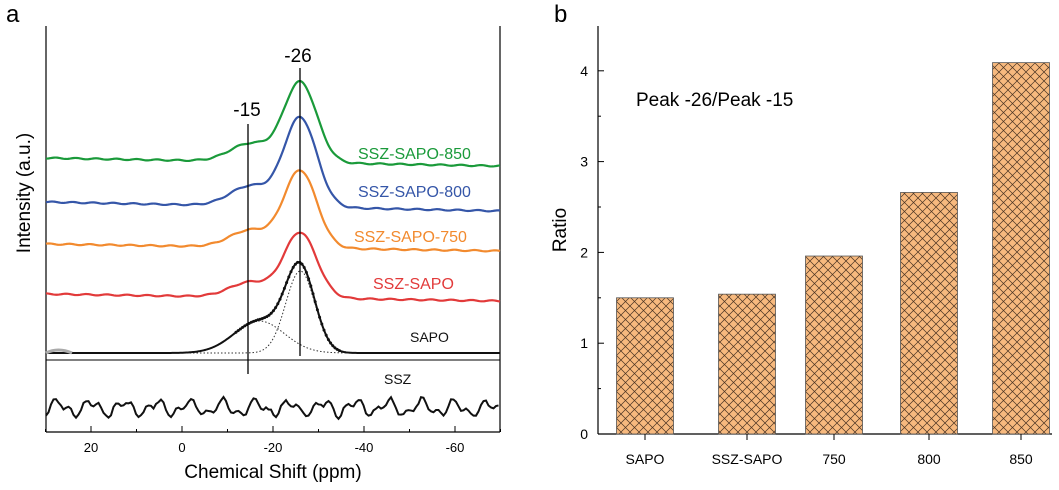  Describe the element at coordinates (414, 192) in the screenshot. I see `spectrum-label-ssz-sapo-800: SSZ-SAPO-800` at that location.